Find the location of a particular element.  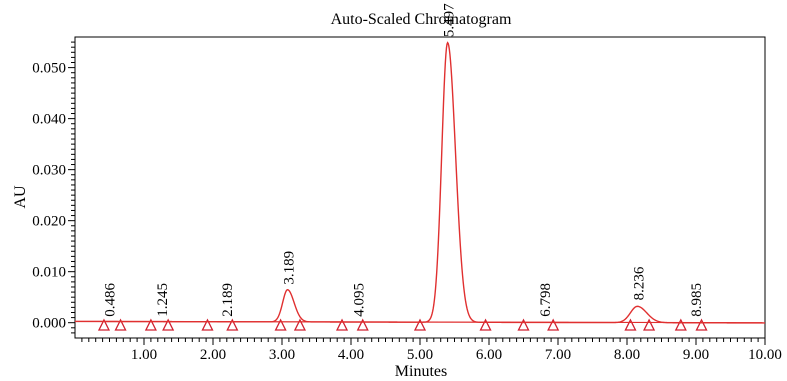

peak-label: 0.486 is located at coordinates (111, 299).